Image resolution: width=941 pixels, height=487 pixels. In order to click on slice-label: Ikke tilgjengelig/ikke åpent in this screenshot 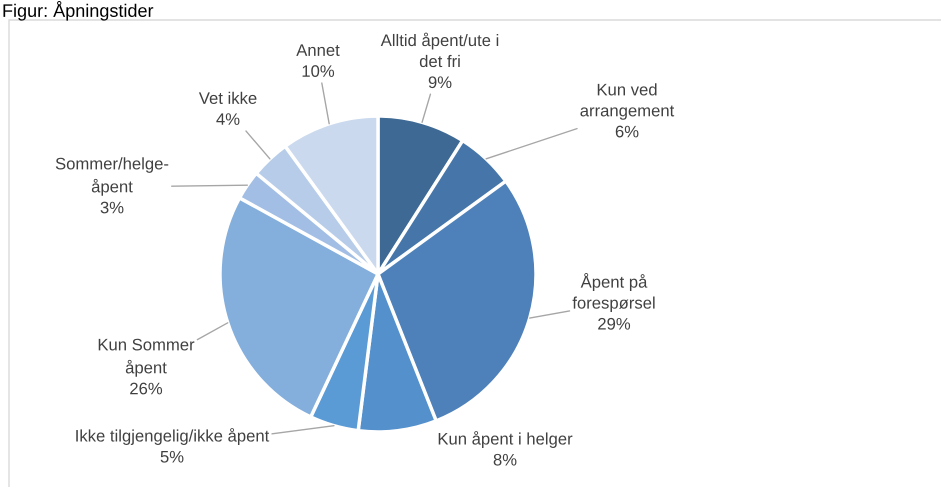, I will do `click(173, 436)`.